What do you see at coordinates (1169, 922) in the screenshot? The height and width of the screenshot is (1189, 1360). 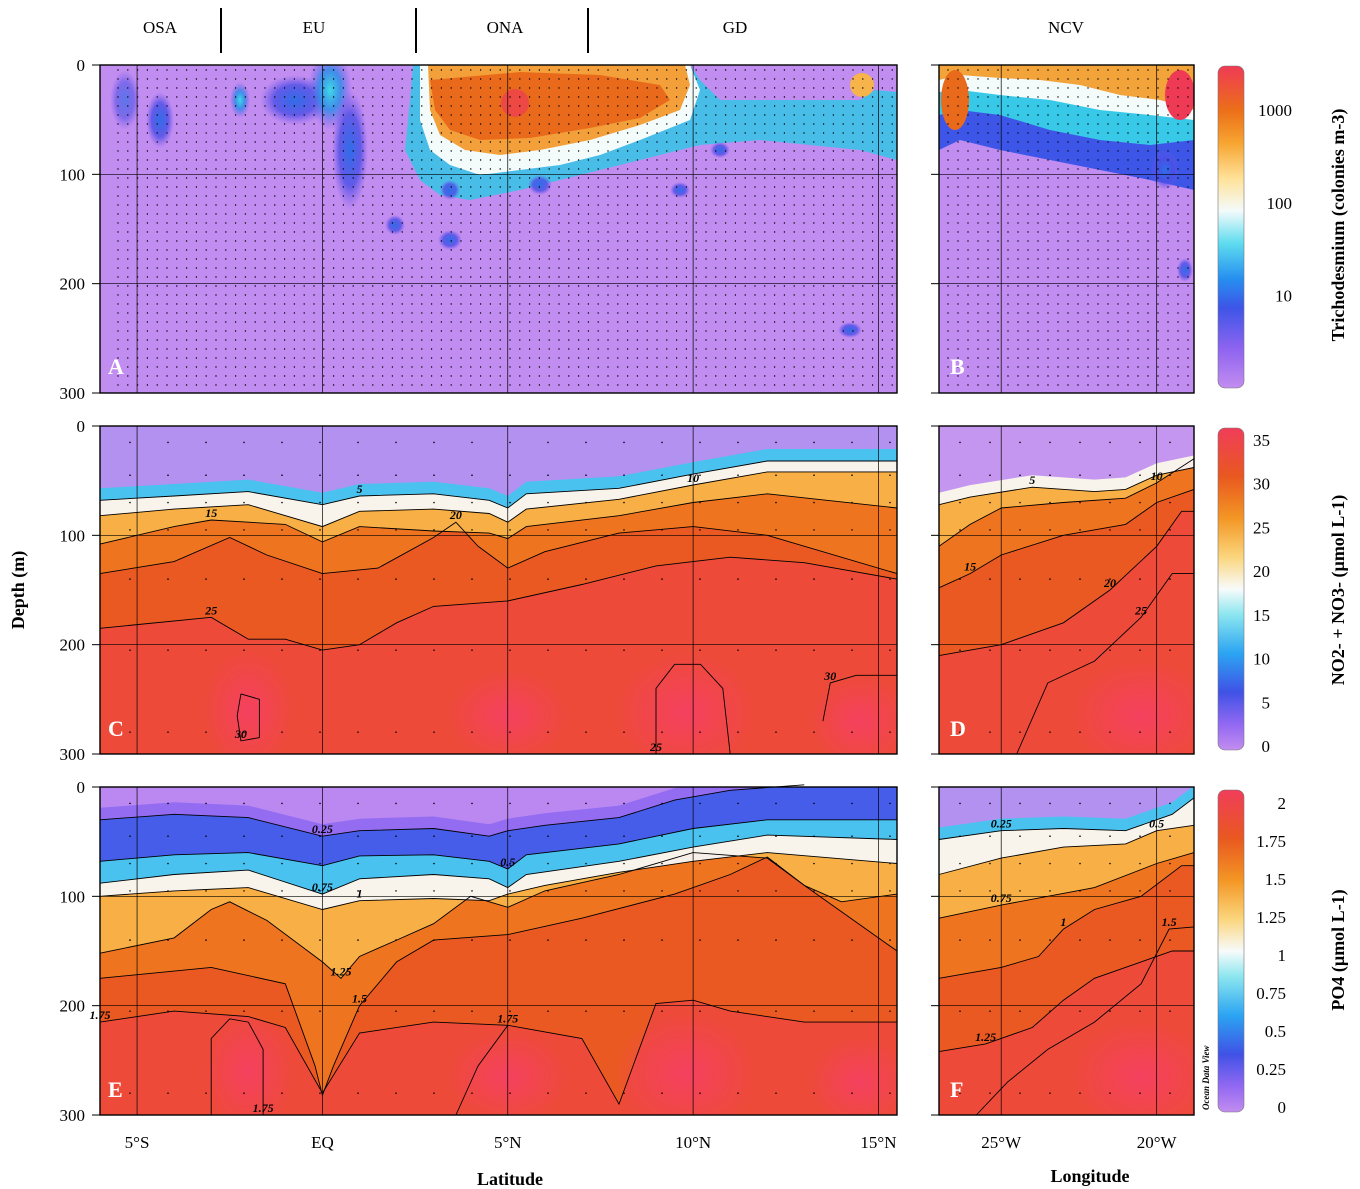 I see `contour-label: 1.5` at bounding box center [1169, 922].